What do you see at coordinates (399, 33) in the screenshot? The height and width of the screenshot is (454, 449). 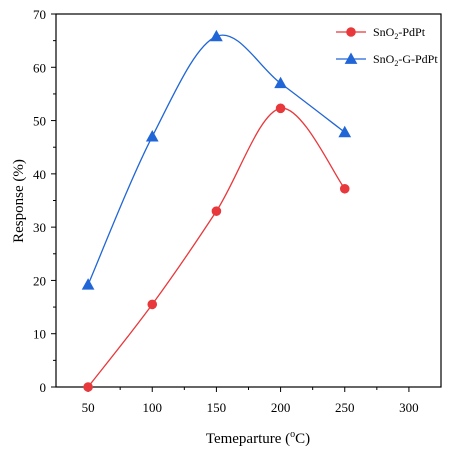 I see `legend-label: SnO2-PdPt` at bounding box center [399, 33].